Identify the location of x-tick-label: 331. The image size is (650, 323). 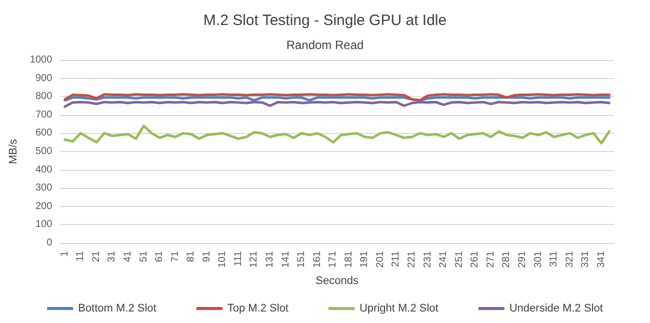
(586, 259).